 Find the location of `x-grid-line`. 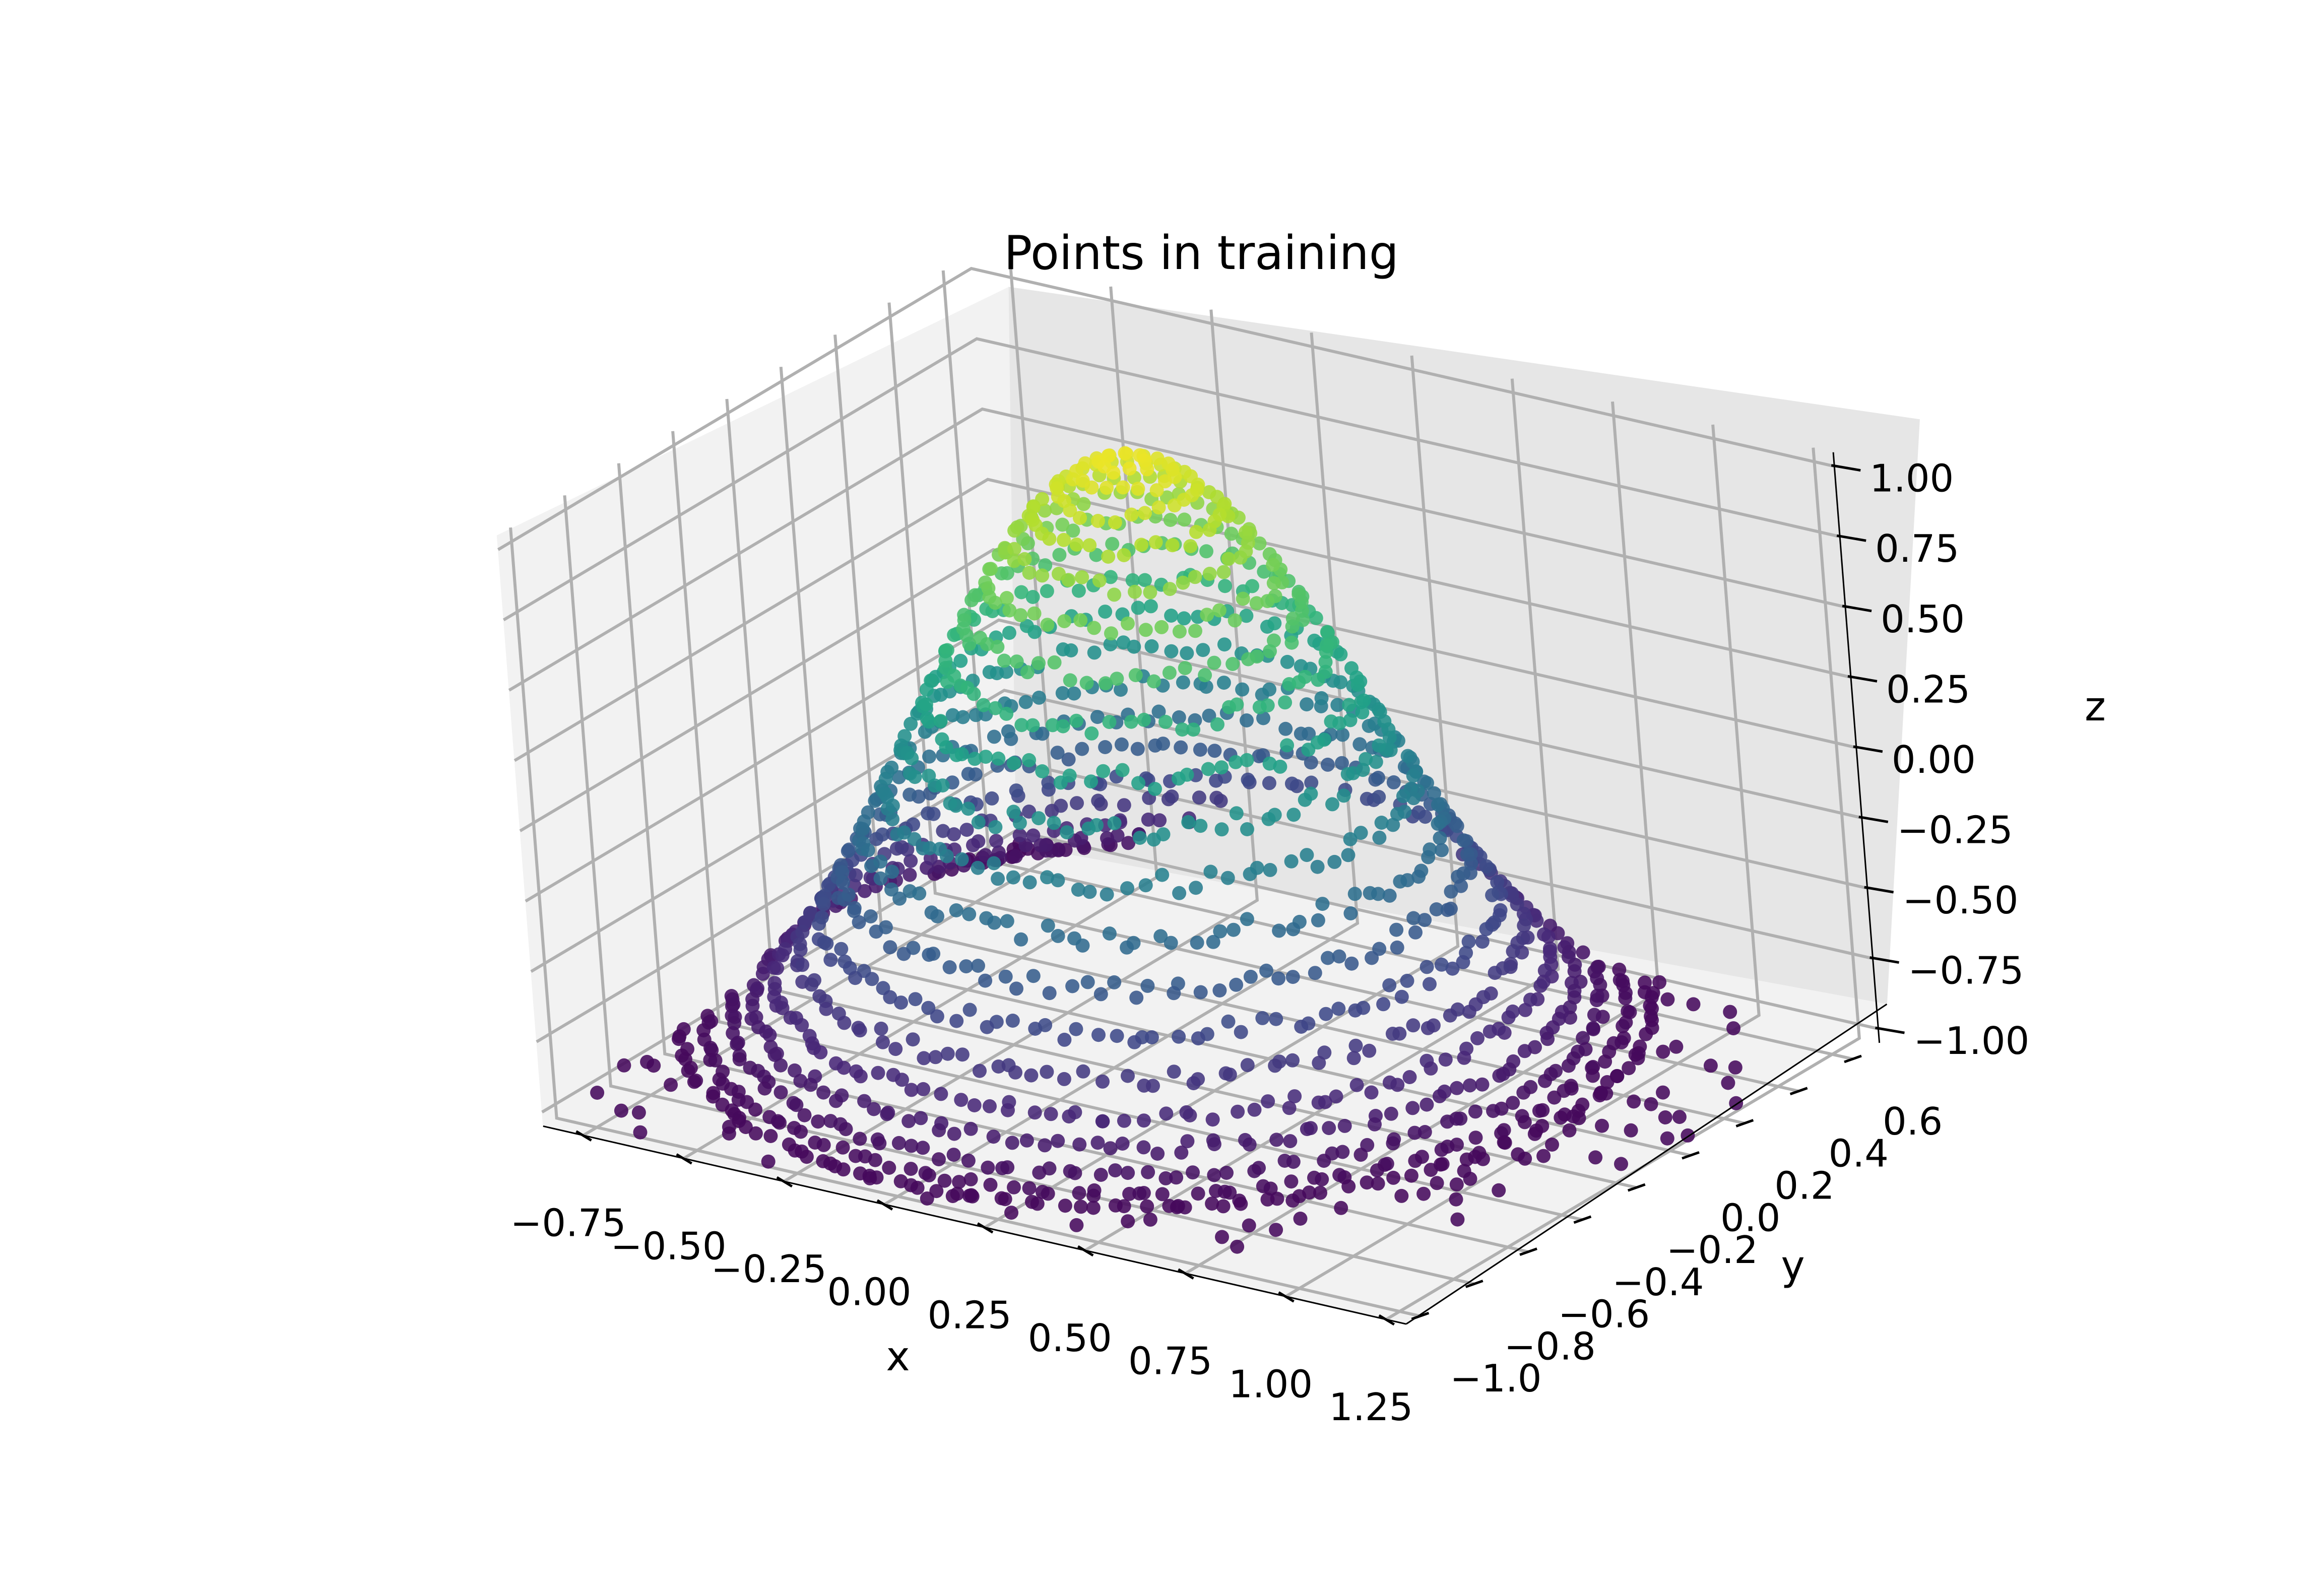

x-grid-line is located at coordinates (1222, 792).